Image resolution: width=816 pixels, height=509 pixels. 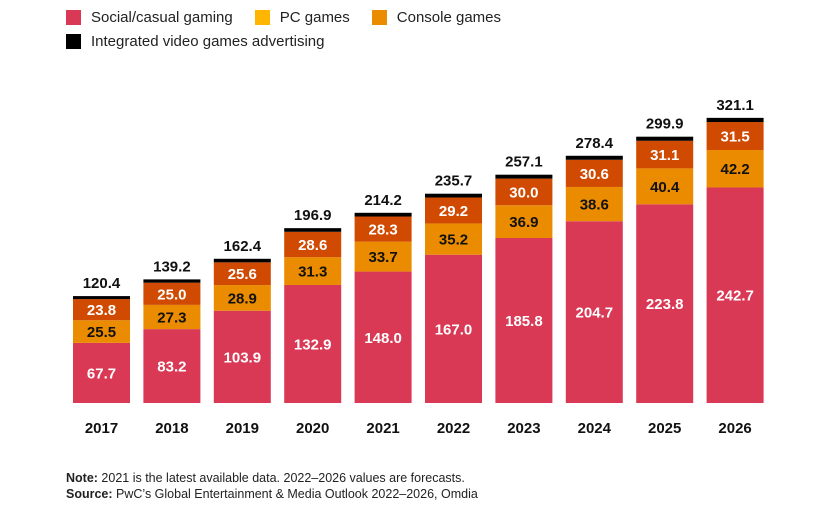 I want to click on x-tick-label: 2023, so click(x=523, y=428).